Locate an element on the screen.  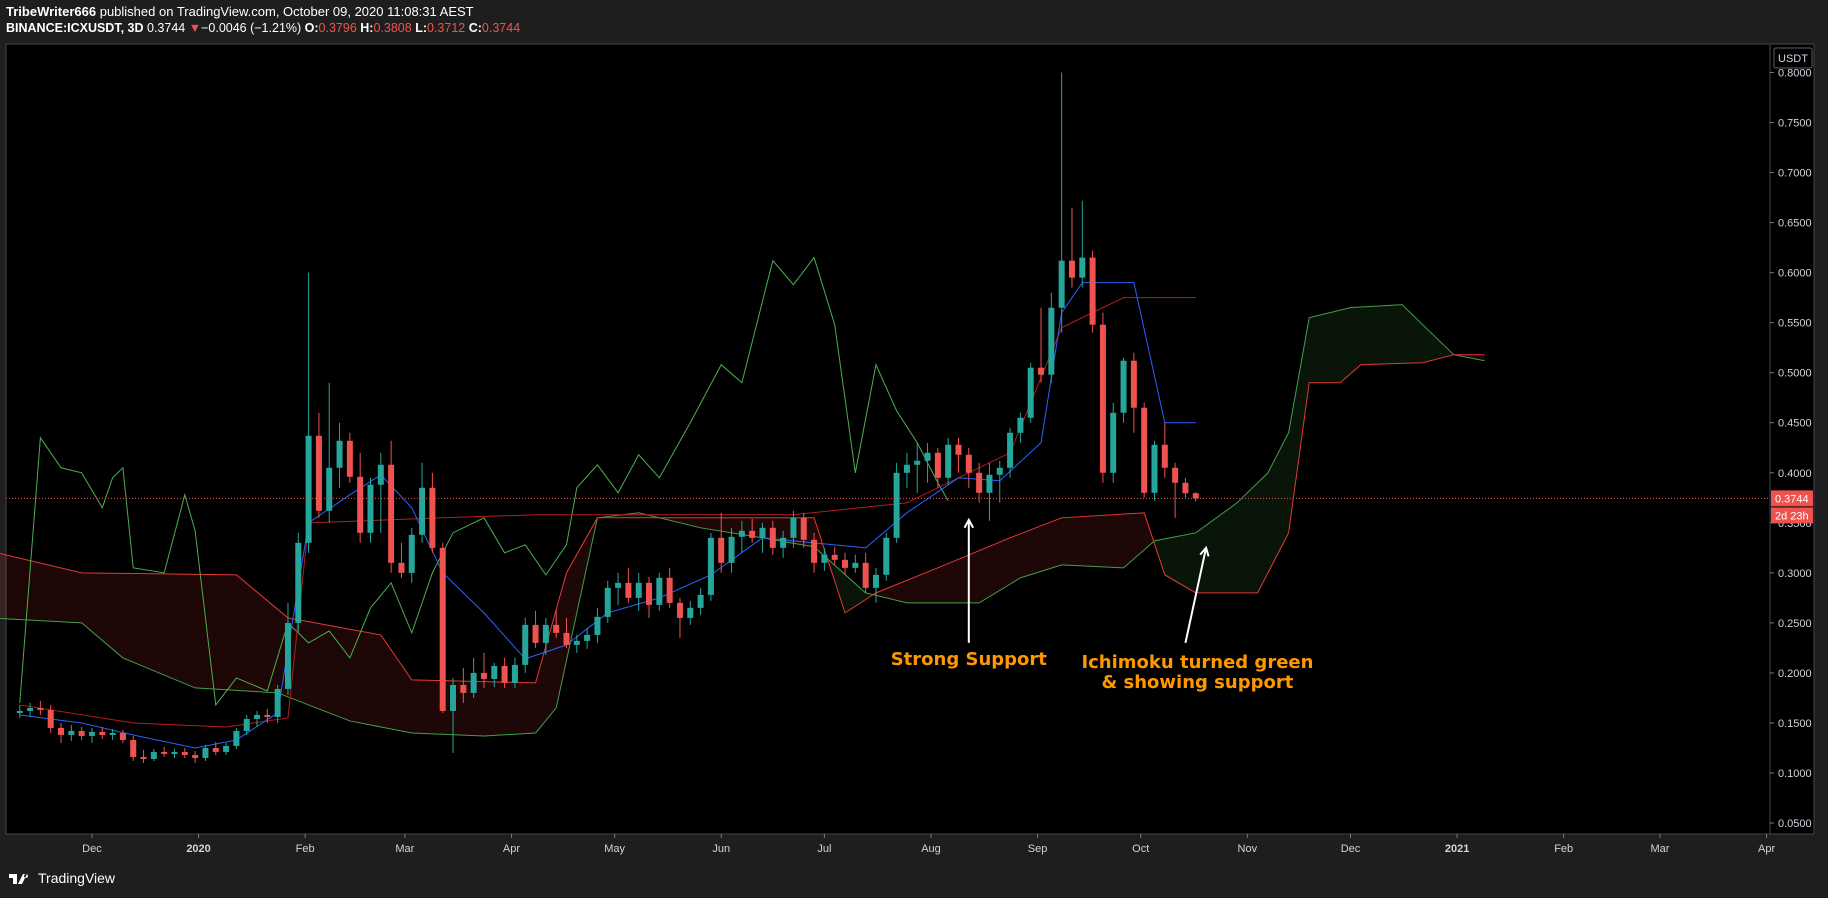
y-tick-label: 0.1000 is located at coordinates (1795, 774).